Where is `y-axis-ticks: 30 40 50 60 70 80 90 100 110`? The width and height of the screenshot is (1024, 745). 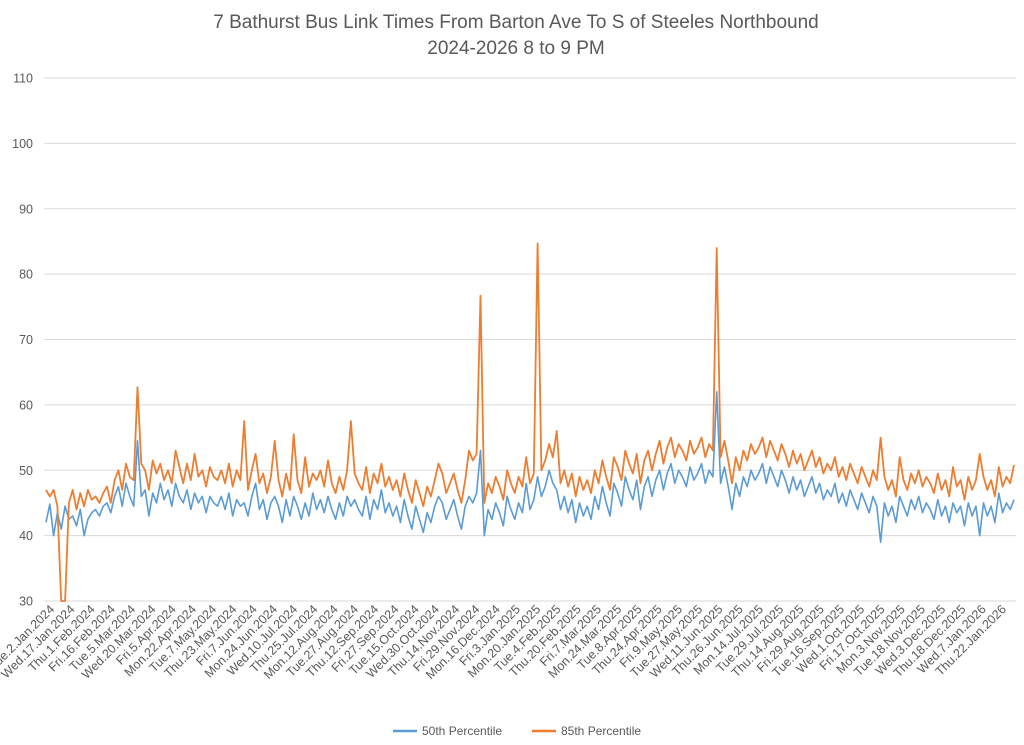 y-axis-ticks: 30 40 50 60 70 80 90 100 110 is located at coordinates (22, 340).